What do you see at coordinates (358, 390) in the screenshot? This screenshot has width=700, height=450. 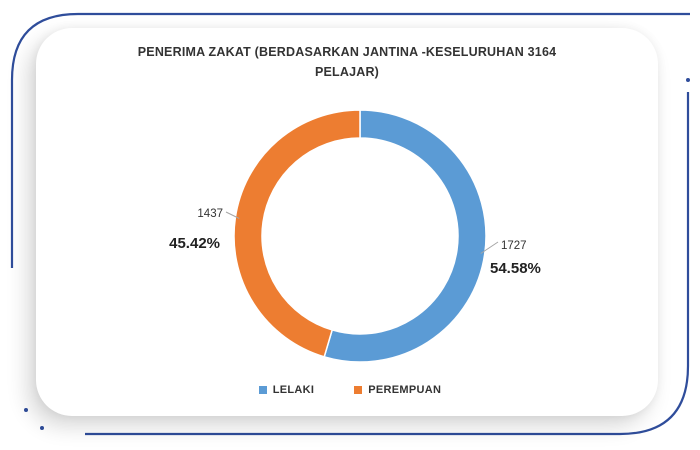 I see `legend-swatch-perempuan` at bounding box center [358, 390].